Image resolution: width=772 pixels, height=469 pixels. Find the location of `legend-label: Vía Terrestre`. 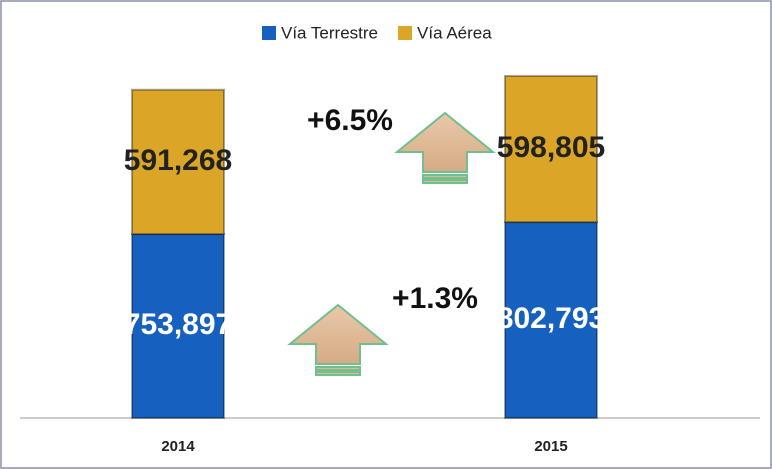

legend-label: Vía Terrestre is located at coordinates (329, 32).